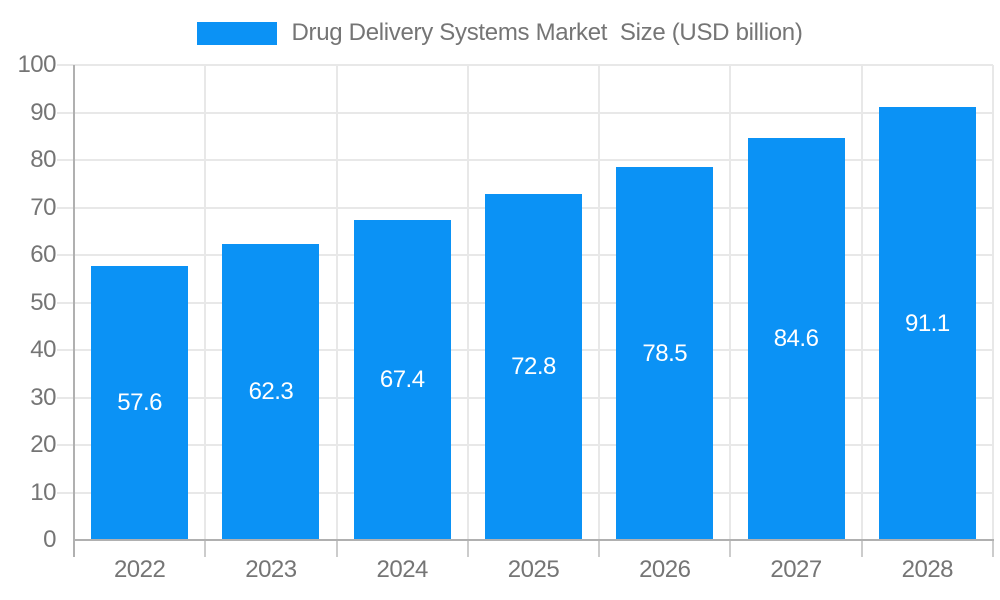 This screenshot has width=1000, height=600. Describe the element at coordinates (43, 207) in the screenshot. I see `y-axis-tick-label: 70` at that location.